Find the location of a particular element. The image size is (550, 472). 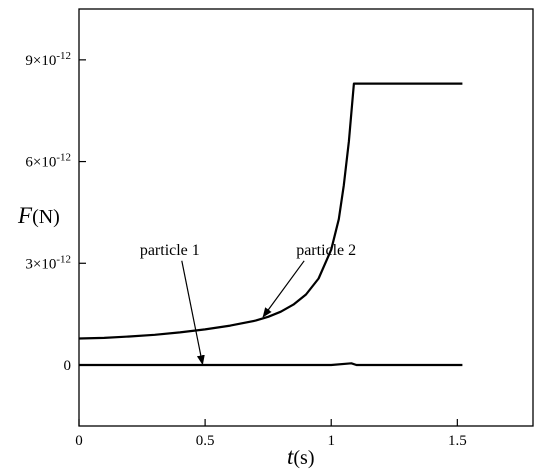

y-axis-label: F(N) is located at coordinates (38, 215).